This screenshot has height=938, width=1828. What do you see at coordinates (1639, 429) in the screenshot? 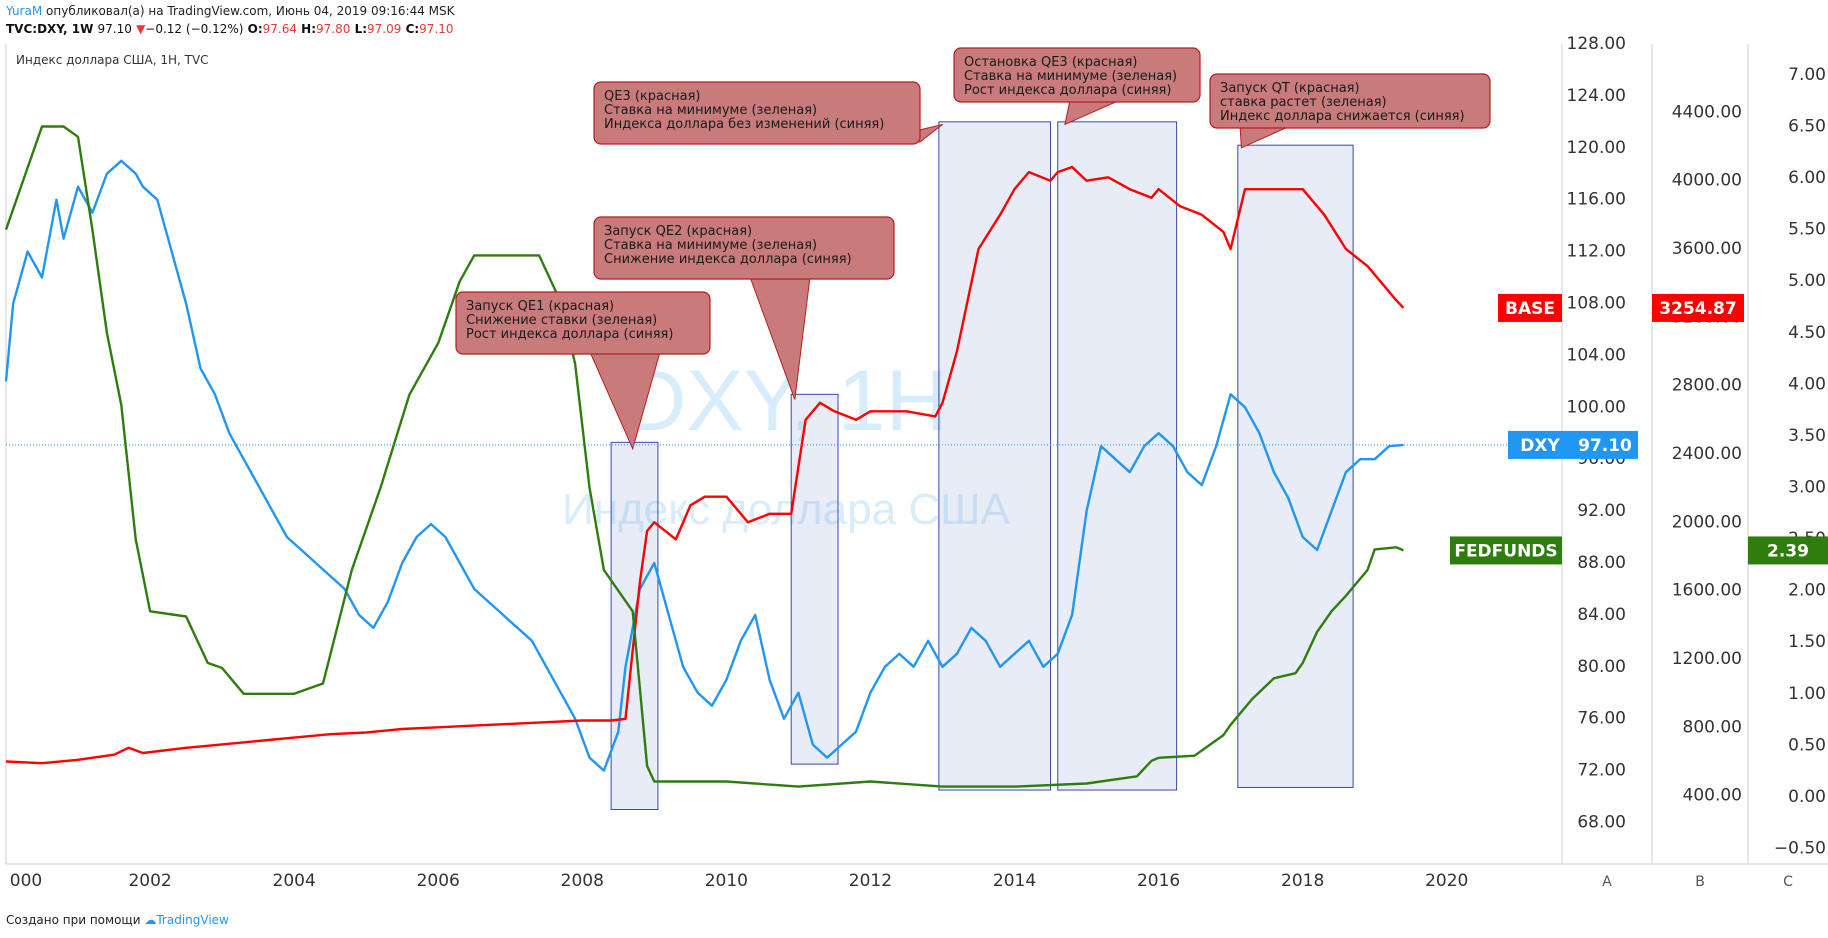
I see `series-value-labels: DXY 97.10 BASE 3254.87 FEDFUNDS 2.39` at bounding box center [1639, 429].